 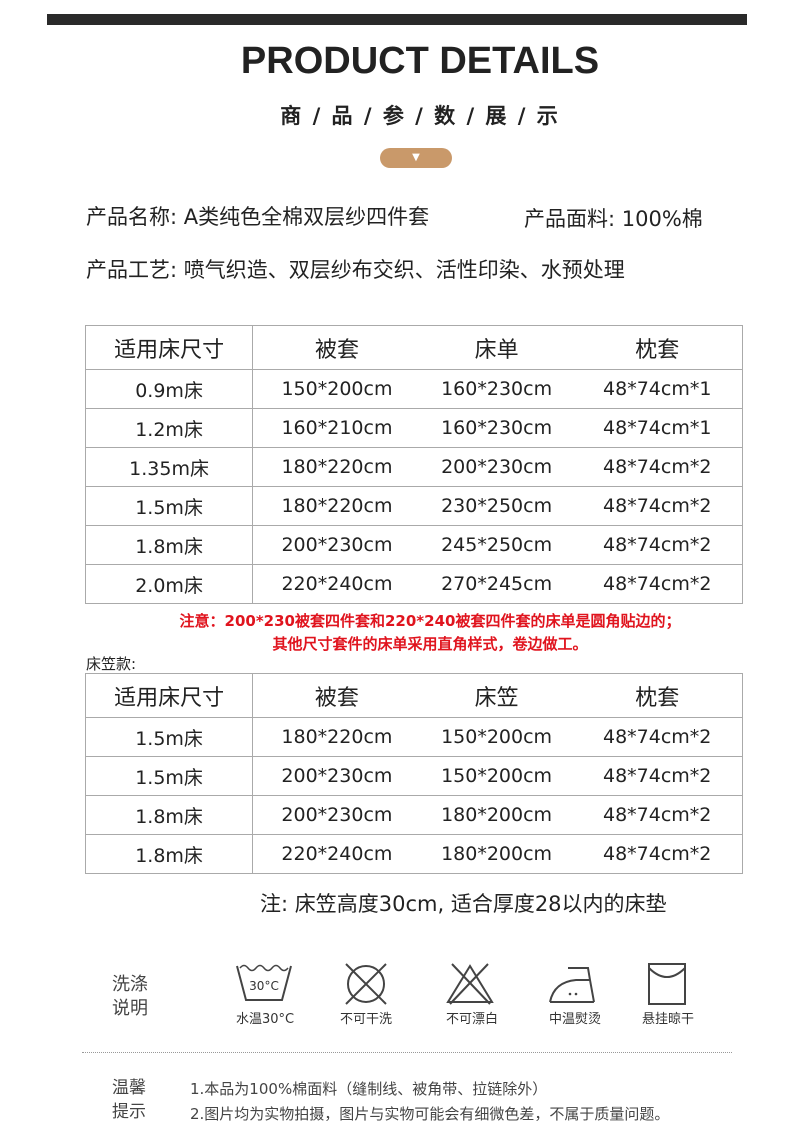 What do you see at coordinates (369, 1089) in the screenshot?
I see `tip-1: 1.本品为100%棉面料（缝制线、被角带、拉链除外）` at bounding box center [369, 1089].